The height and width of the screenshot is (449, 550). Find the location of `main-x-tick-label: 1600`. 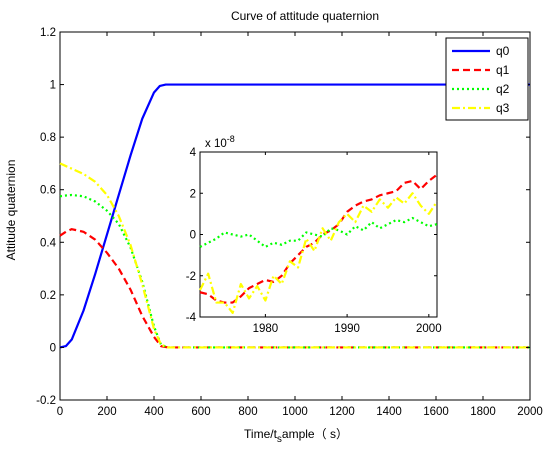

main-x-tick-label: 1600 is located at coordinates (436, 412).